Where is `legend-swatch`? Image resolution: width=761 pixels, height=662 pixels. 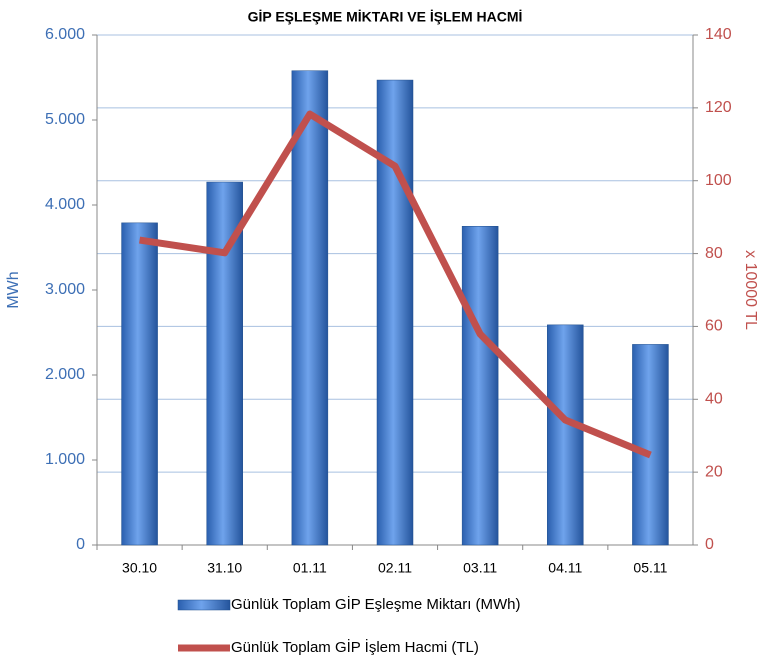
legend-swatch is located at coordinates (204, 605).